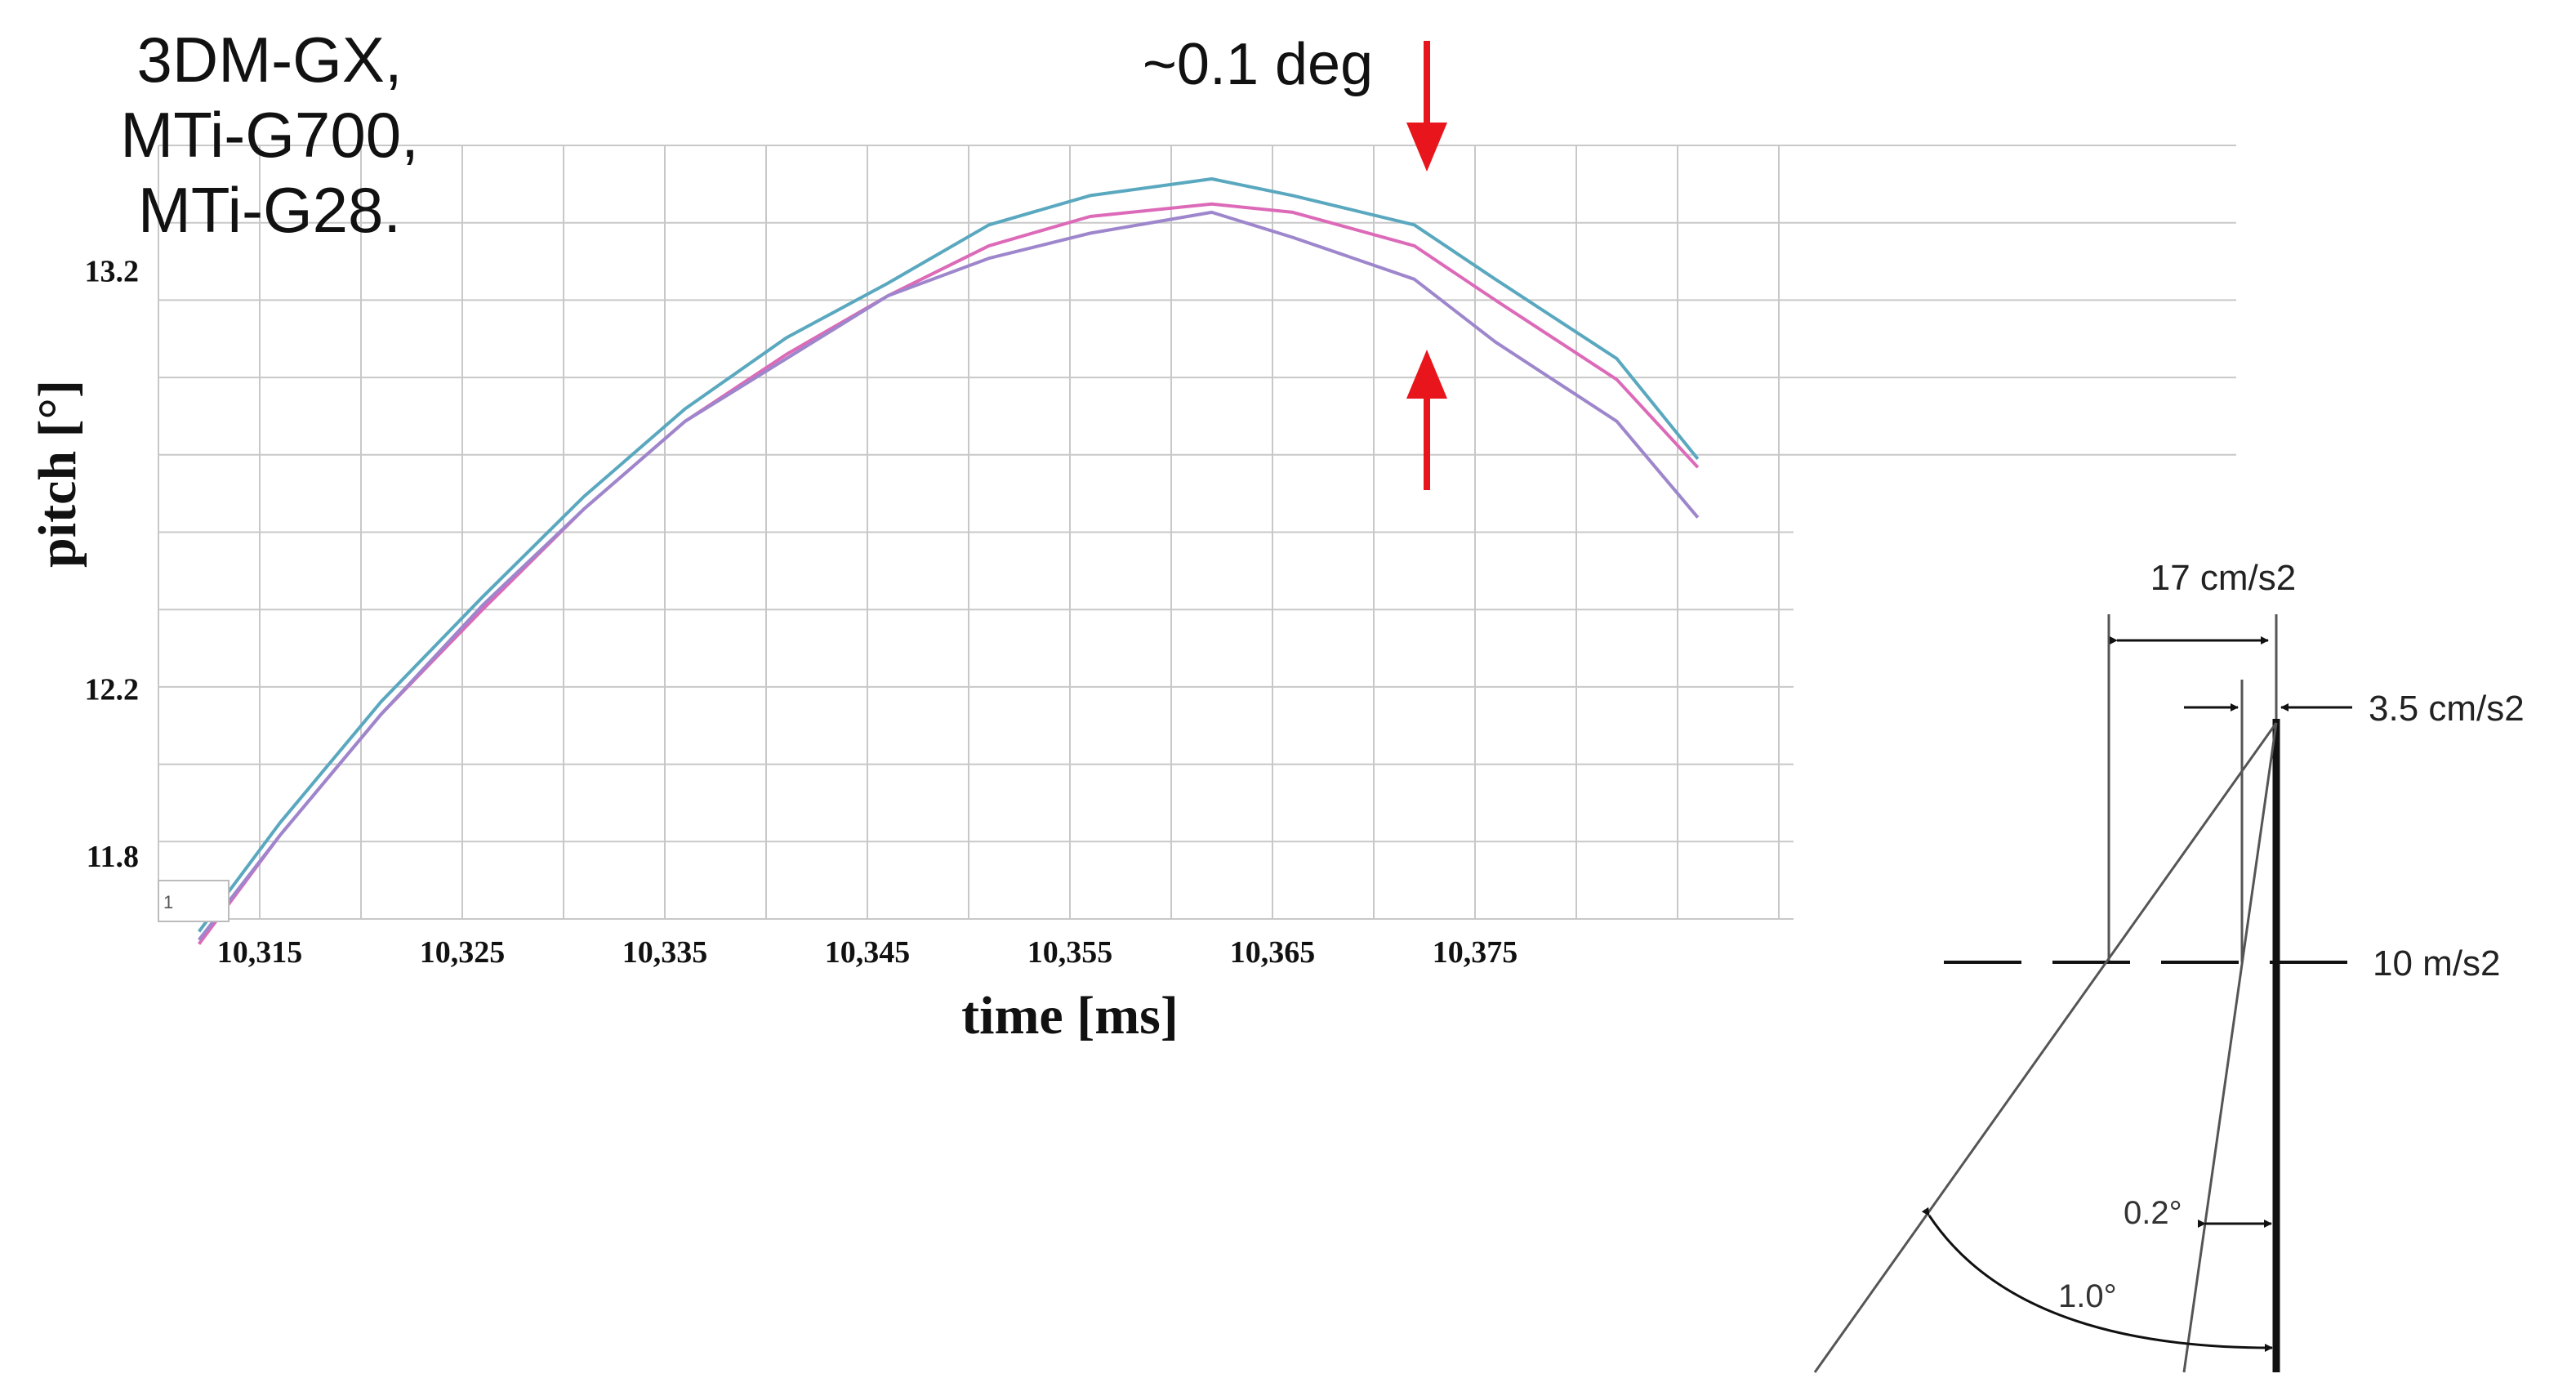  Describe the element at coordinates (269, 210) in the screenshot. I see `legend-line-3: MTi-G28.` at that location.